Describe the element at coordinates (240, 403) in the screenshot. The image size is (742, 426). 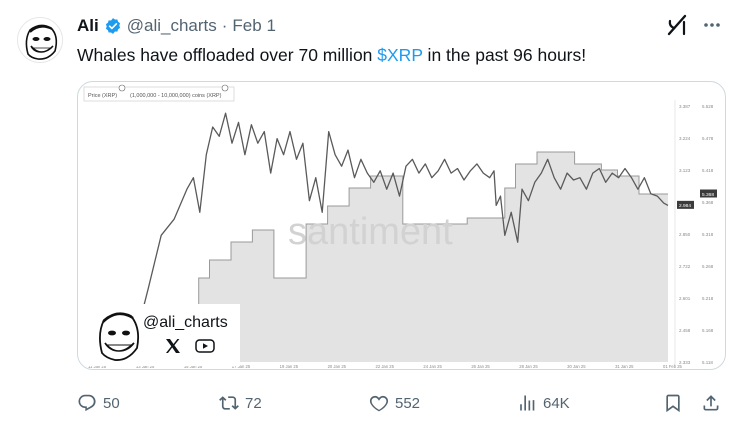
I see `repost-button: 72` at that location.